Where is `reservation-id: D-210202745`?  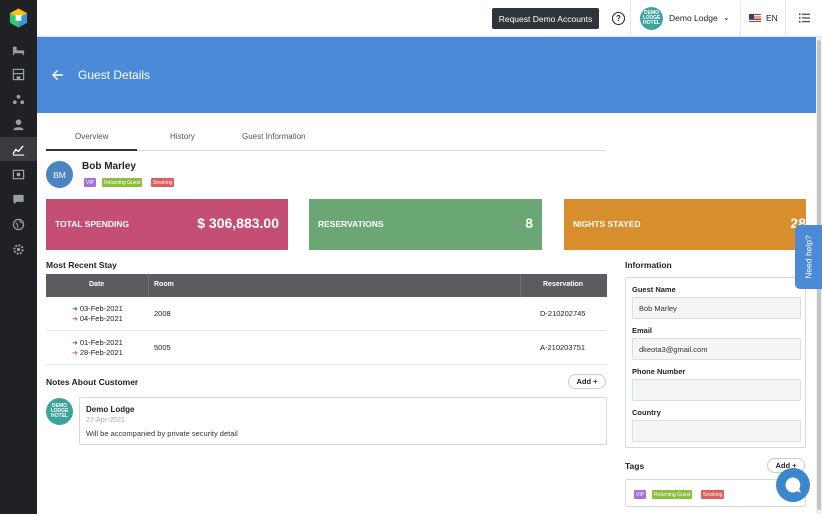 reservation-id: D-210202745 is located at coordinates (563, 313).